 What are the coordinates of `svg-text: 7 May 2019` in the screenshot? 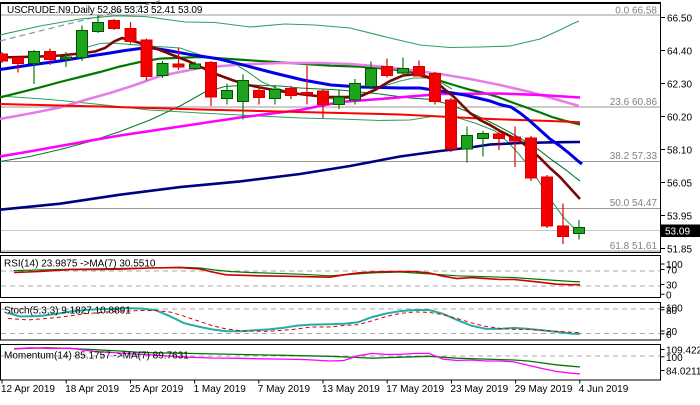 It's located at (284, 389).